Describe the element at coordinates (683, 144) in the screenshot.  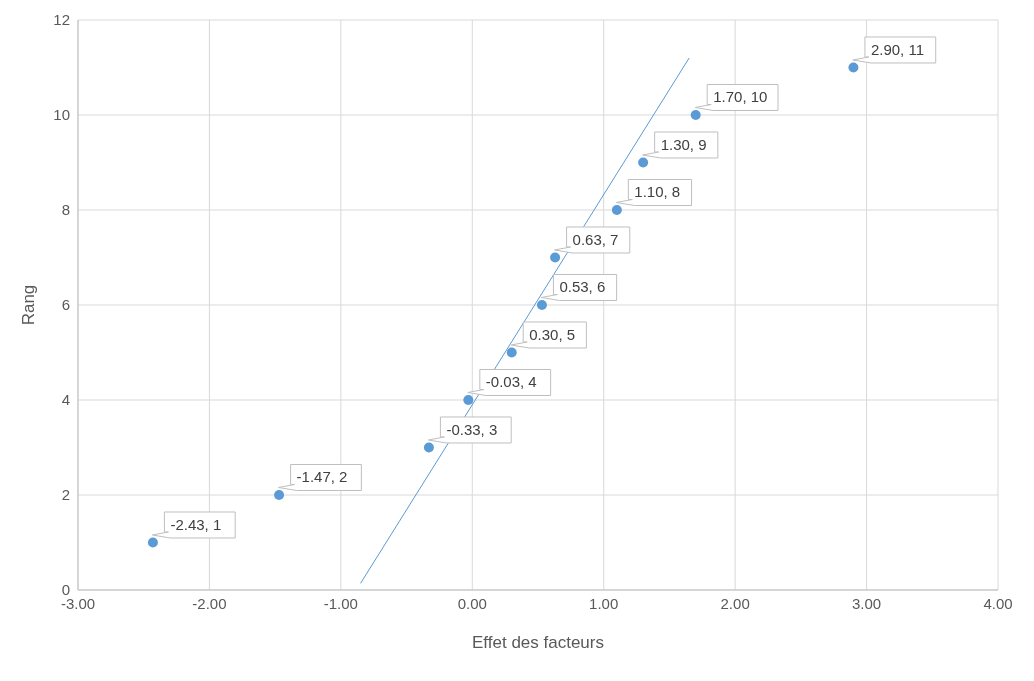
I see `data-label: 1.30, 9` at that location.